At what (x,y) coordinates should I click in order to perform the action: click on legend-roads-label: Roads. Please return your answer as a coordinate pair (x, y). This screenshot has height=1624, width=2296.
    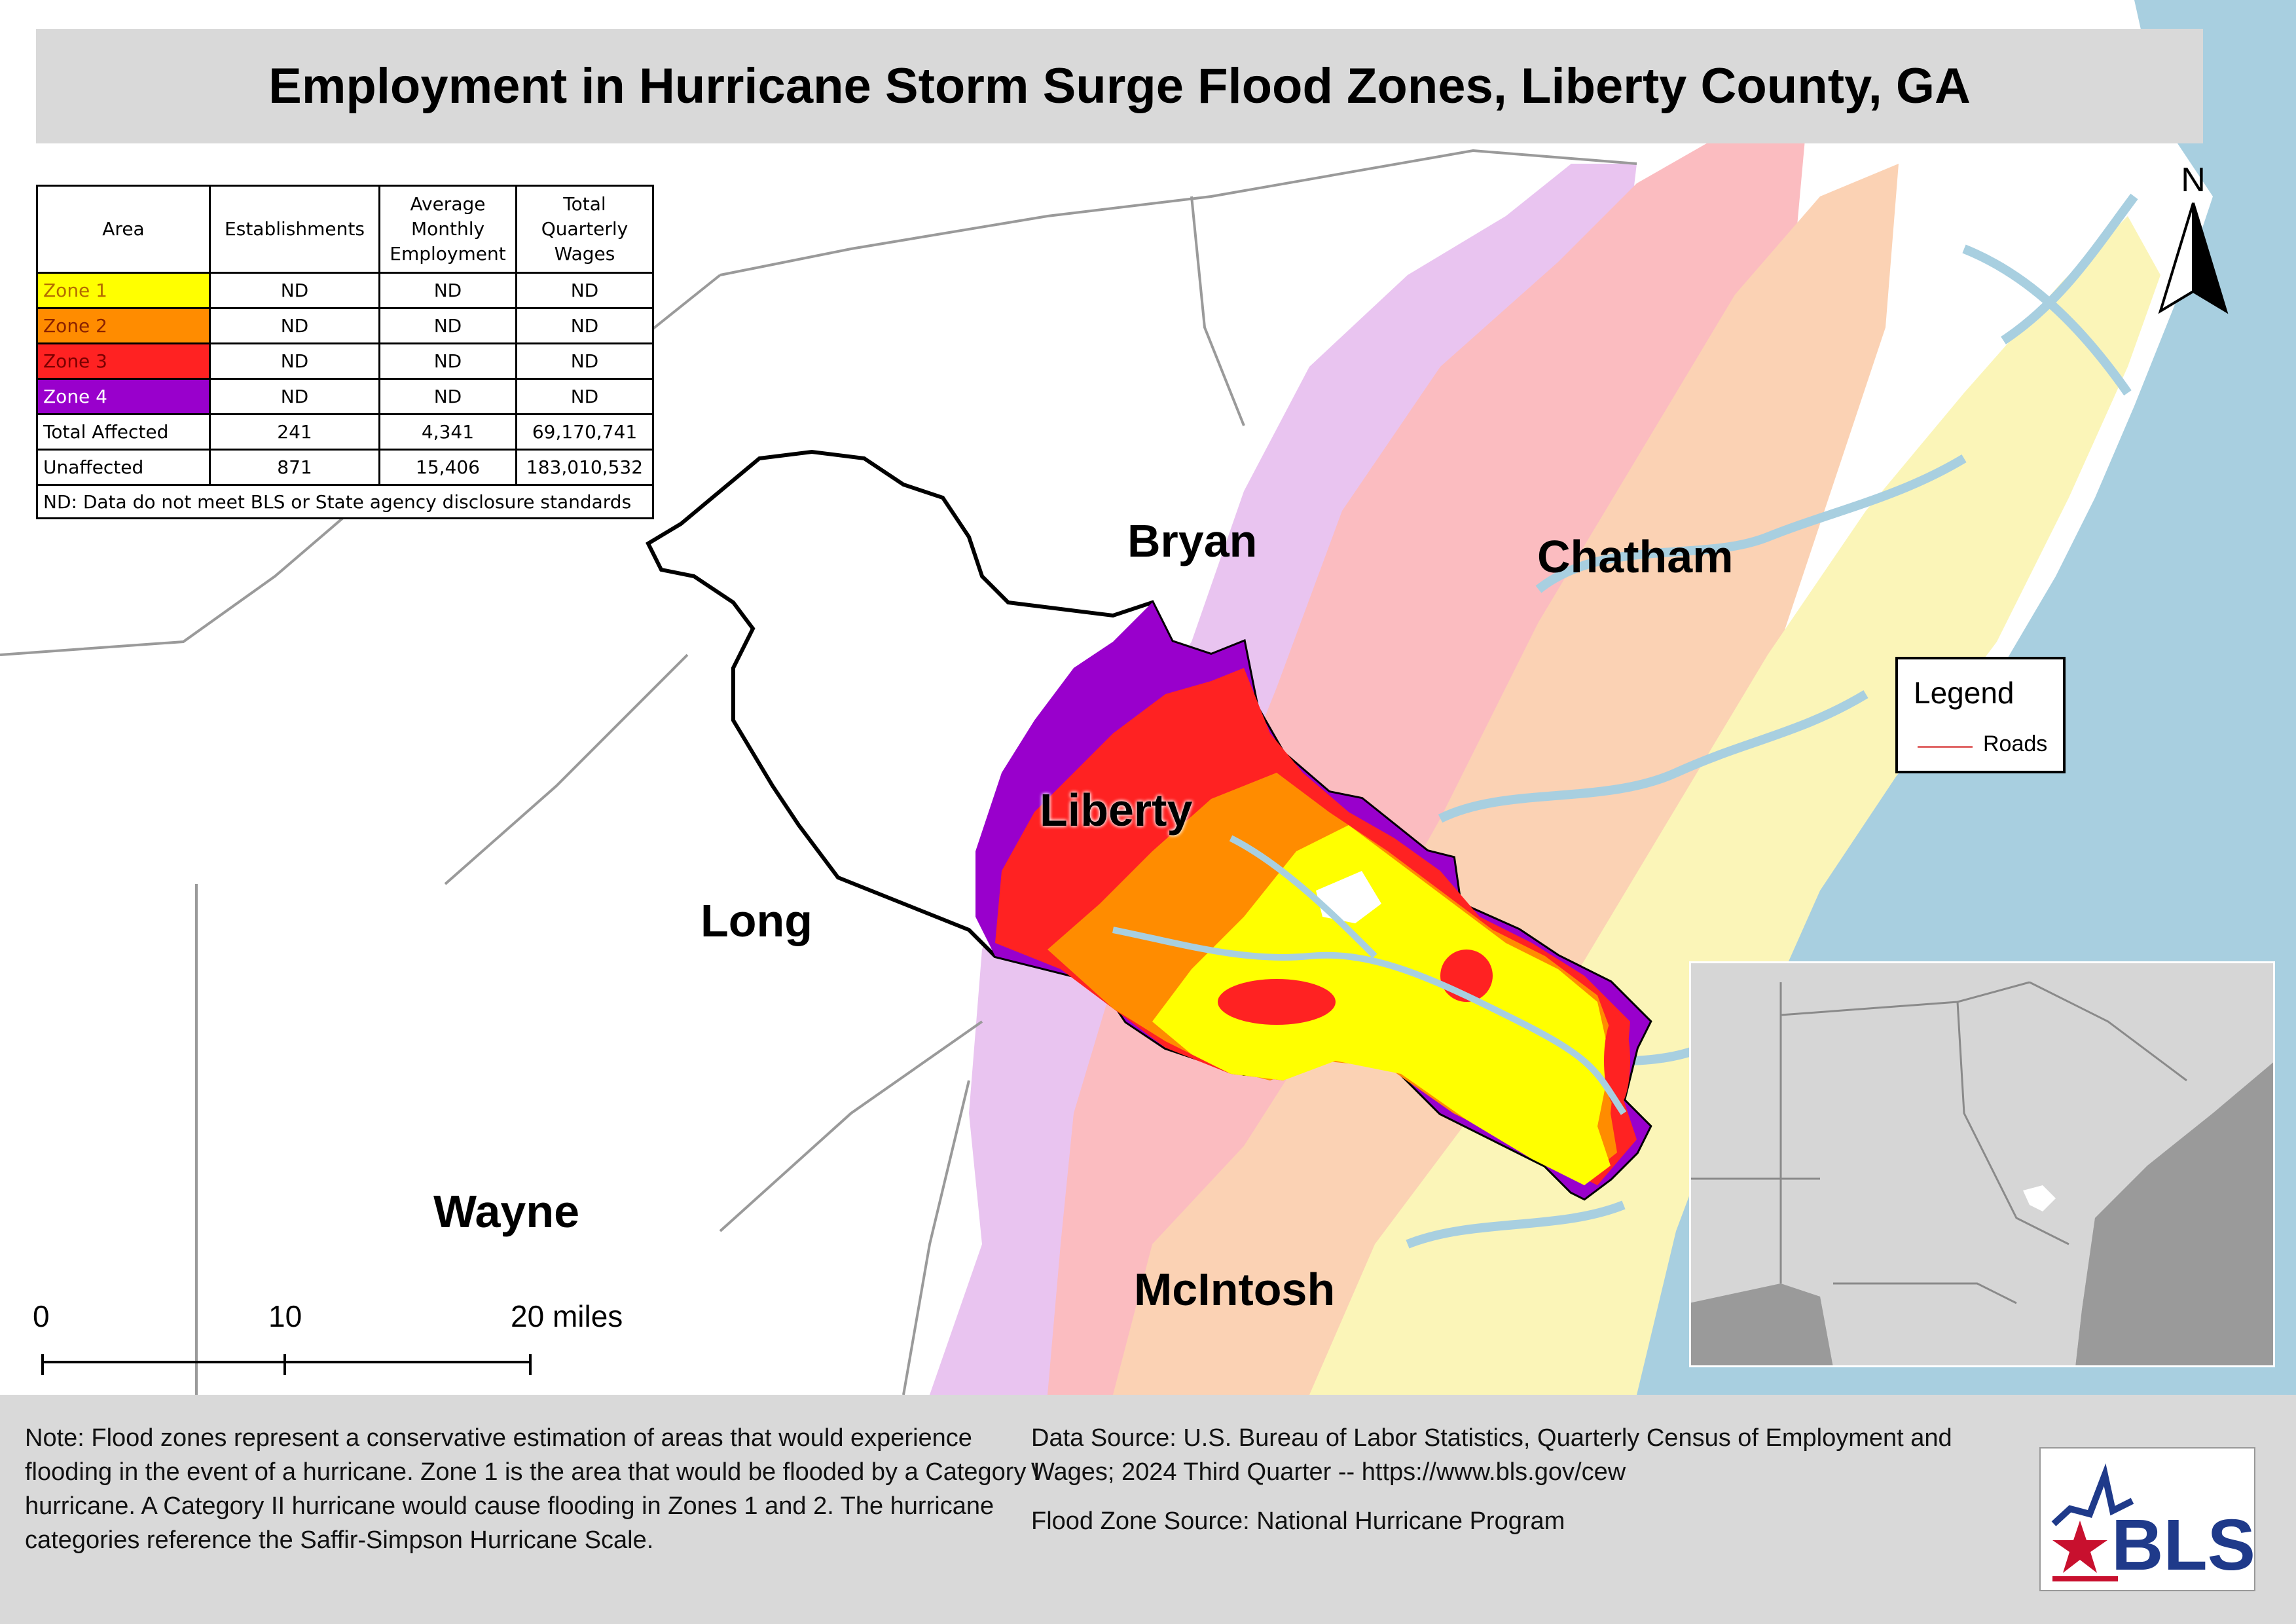
    Looking at the image, I should click on (2015, 743).